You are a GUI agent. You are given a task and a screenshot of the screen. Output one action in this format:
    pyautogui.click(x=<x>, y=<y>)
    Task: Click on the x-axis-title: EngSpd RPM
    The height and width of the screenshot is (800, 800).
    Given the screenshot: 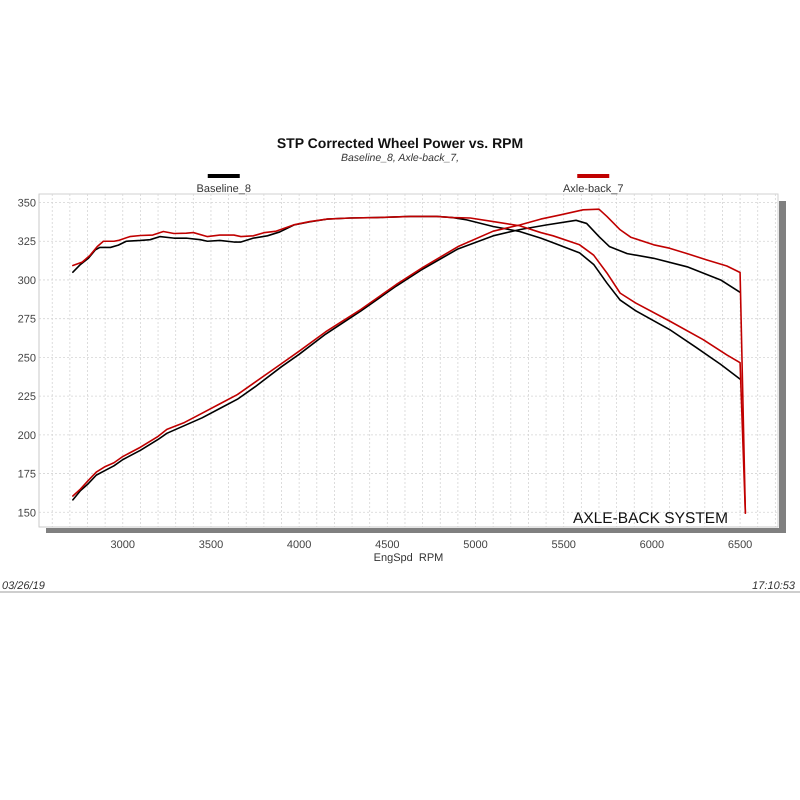 What is the action you would take?
    pyautogui.click(x=409, y=558)
    